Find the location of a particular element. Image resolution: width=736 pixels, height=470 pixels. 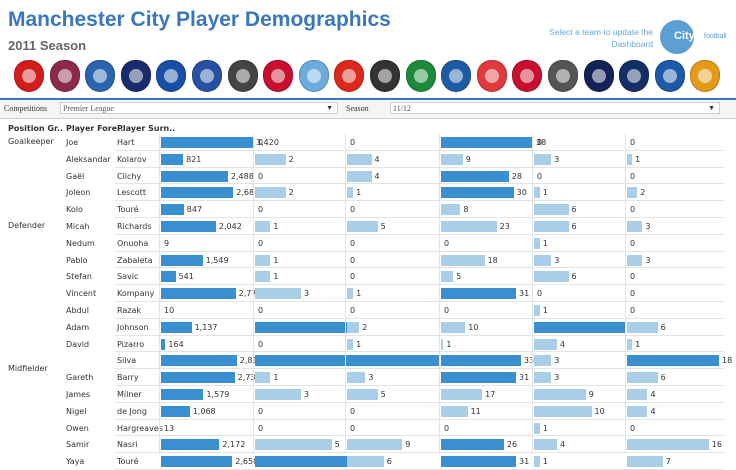

man-city-crest-icon is located at coordinates (313, 76).